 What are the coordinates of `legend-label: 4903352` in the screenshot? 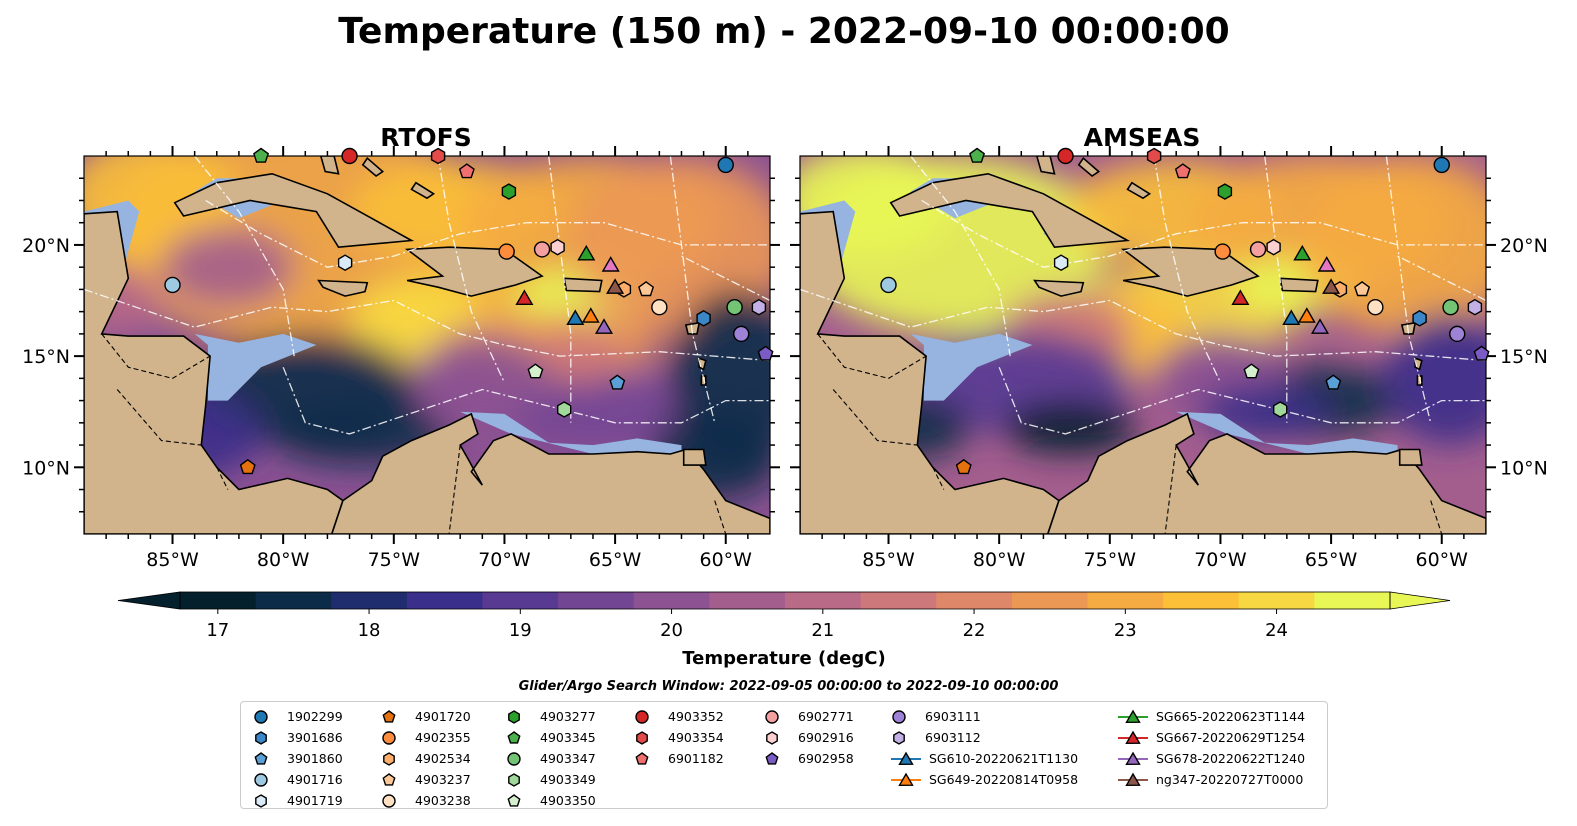 It's located at (696, 716).